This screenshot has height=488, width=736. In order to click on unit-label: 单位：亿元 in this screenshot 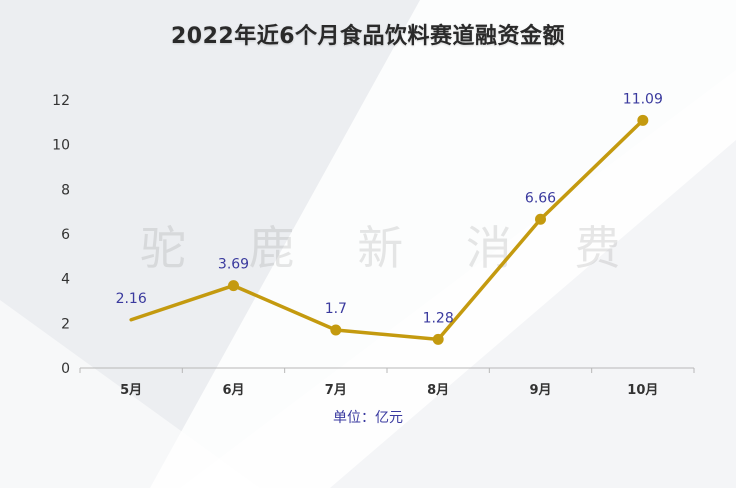, I will do `click(368, 418)`.